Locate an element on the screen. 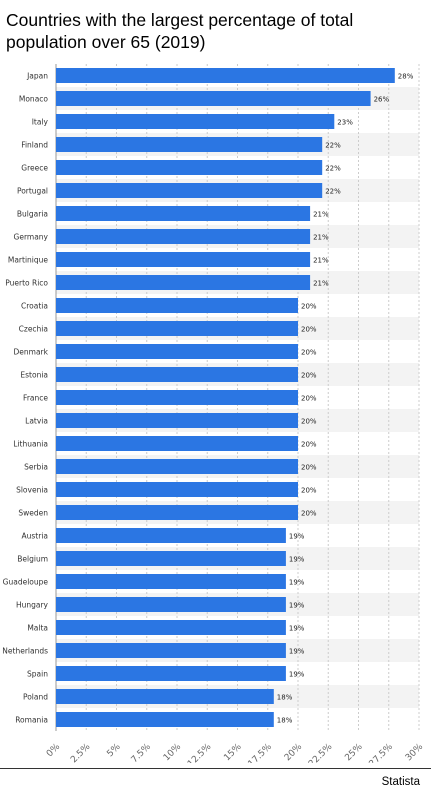  category-label: Martinique is located at coordinates (28, 260).